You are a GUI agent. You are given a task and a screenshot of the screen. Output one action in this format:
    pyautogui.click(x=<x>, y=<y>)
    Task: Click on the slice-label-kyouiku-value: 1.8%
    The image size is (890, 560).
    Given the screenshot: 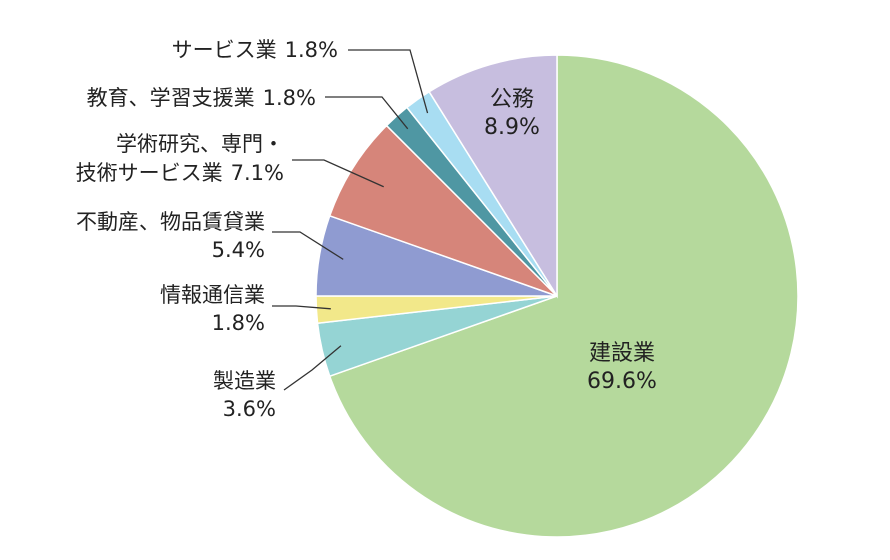 What is the action you would take?
    pyautogui.click(x=289, y=98)
    